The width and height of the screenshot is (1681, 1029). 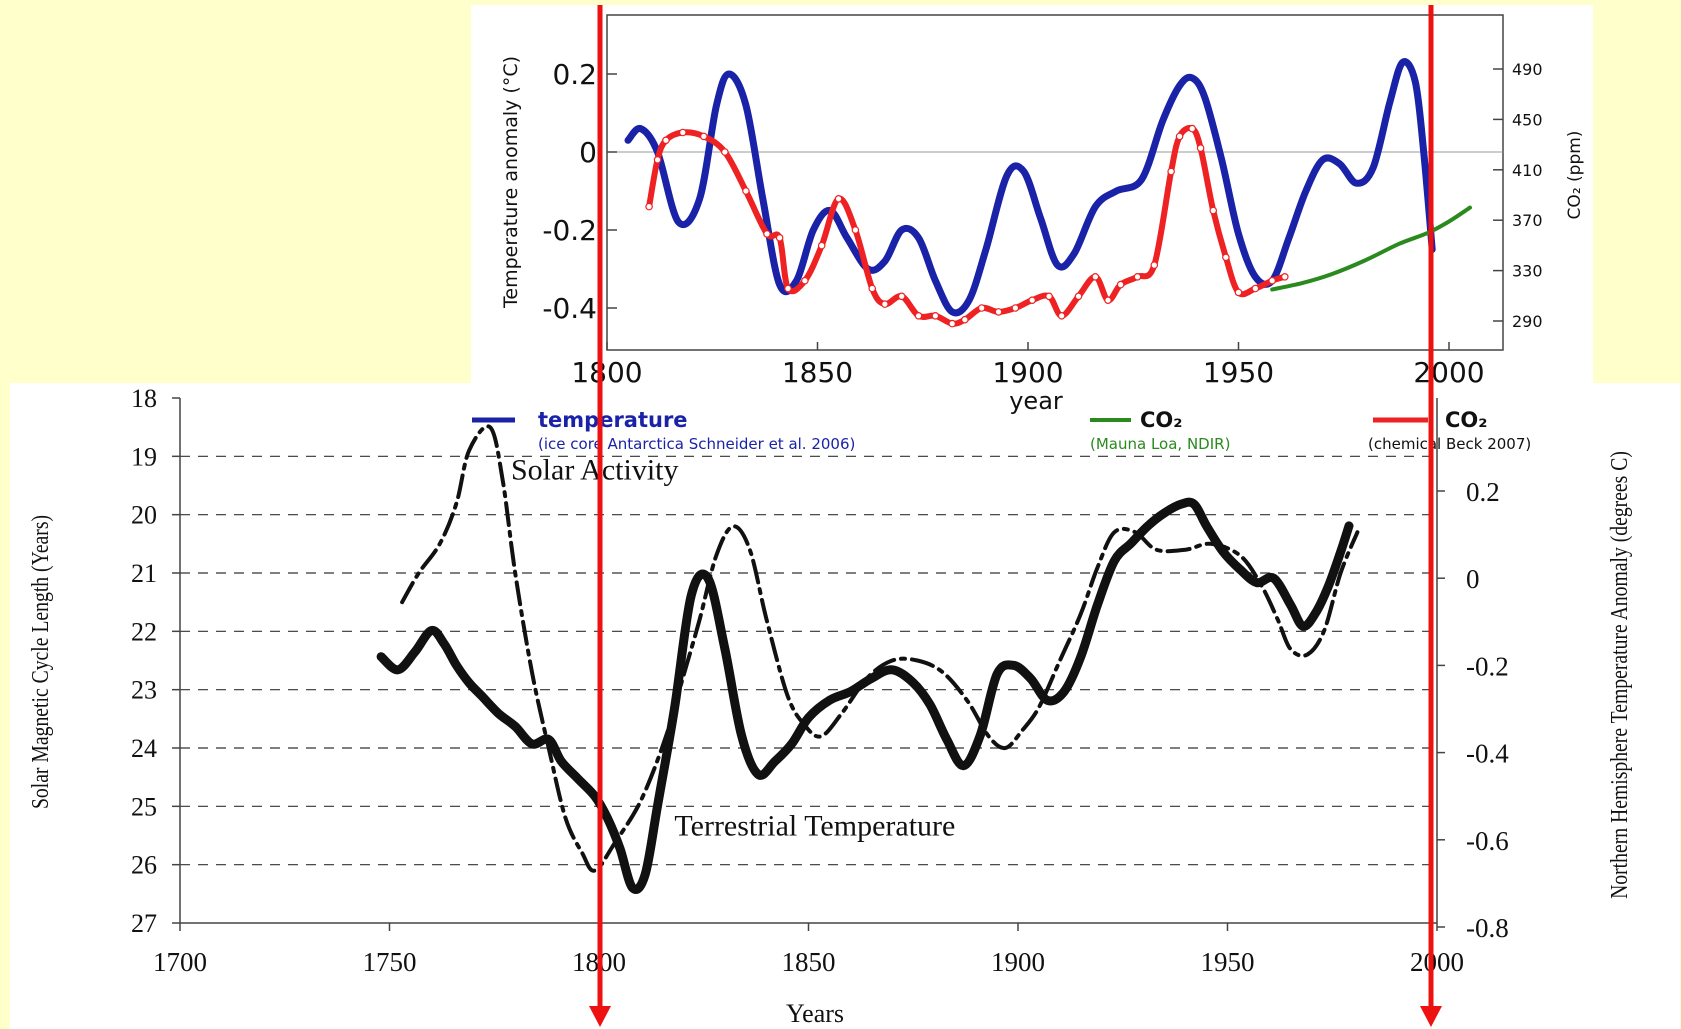 I want to click on bottom-y-tick-label-24: 24, so click(x=144, y=748).